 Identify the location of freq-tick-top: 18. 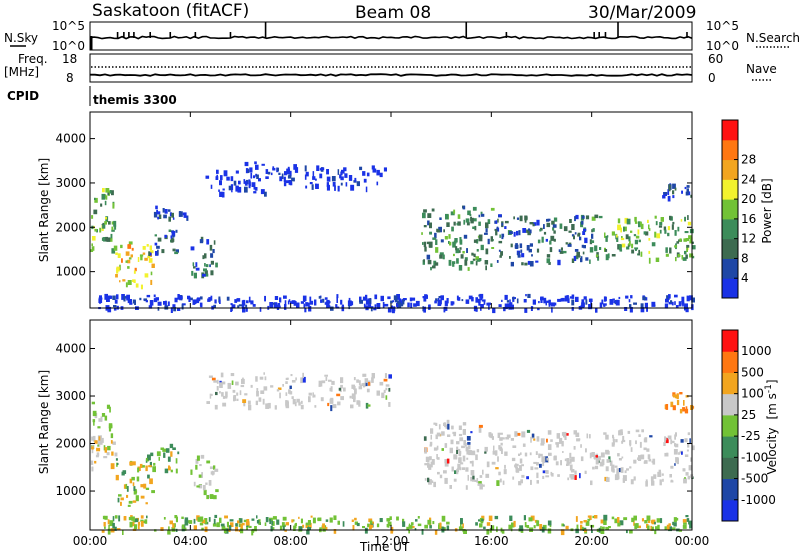
(69, 59).